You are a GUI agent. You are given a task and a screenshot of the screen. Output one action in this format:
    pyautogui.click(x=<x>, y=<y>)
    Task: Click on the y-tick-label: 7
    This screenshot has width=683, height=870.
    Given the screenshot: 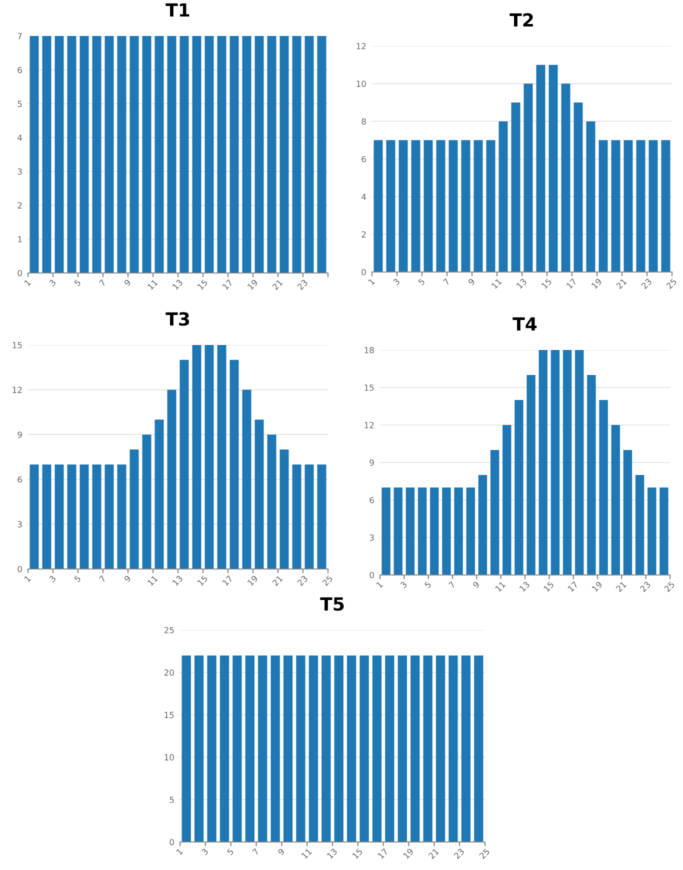 What is the action you would take?
    pyautogui.click(x=20, y=36)
    